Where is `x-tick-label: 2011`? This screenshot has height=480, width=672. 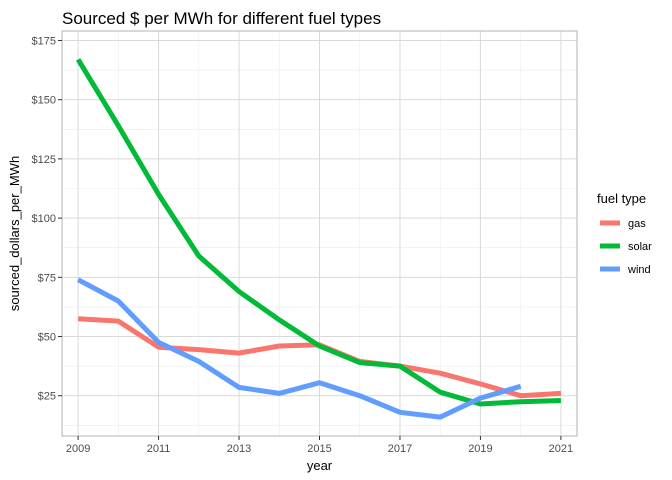 x-tick-label: 2011 is located at coordinates (159, 449).